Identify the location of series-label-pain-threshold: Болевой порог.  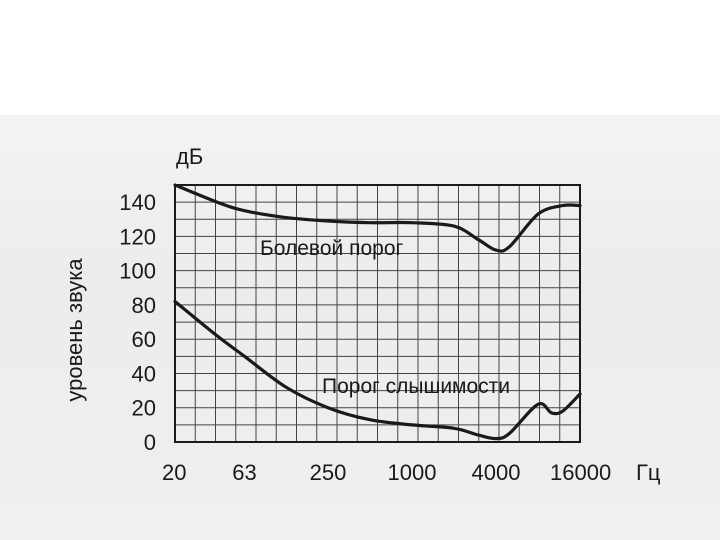
(332, 248).